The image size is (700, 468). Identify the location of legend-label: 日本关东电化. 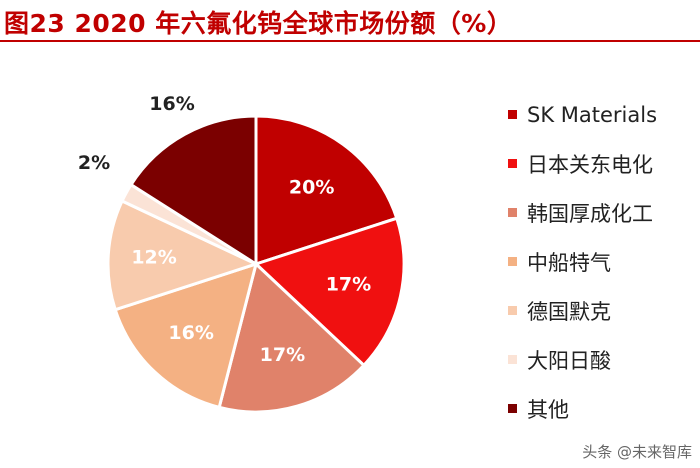
(590, 164).